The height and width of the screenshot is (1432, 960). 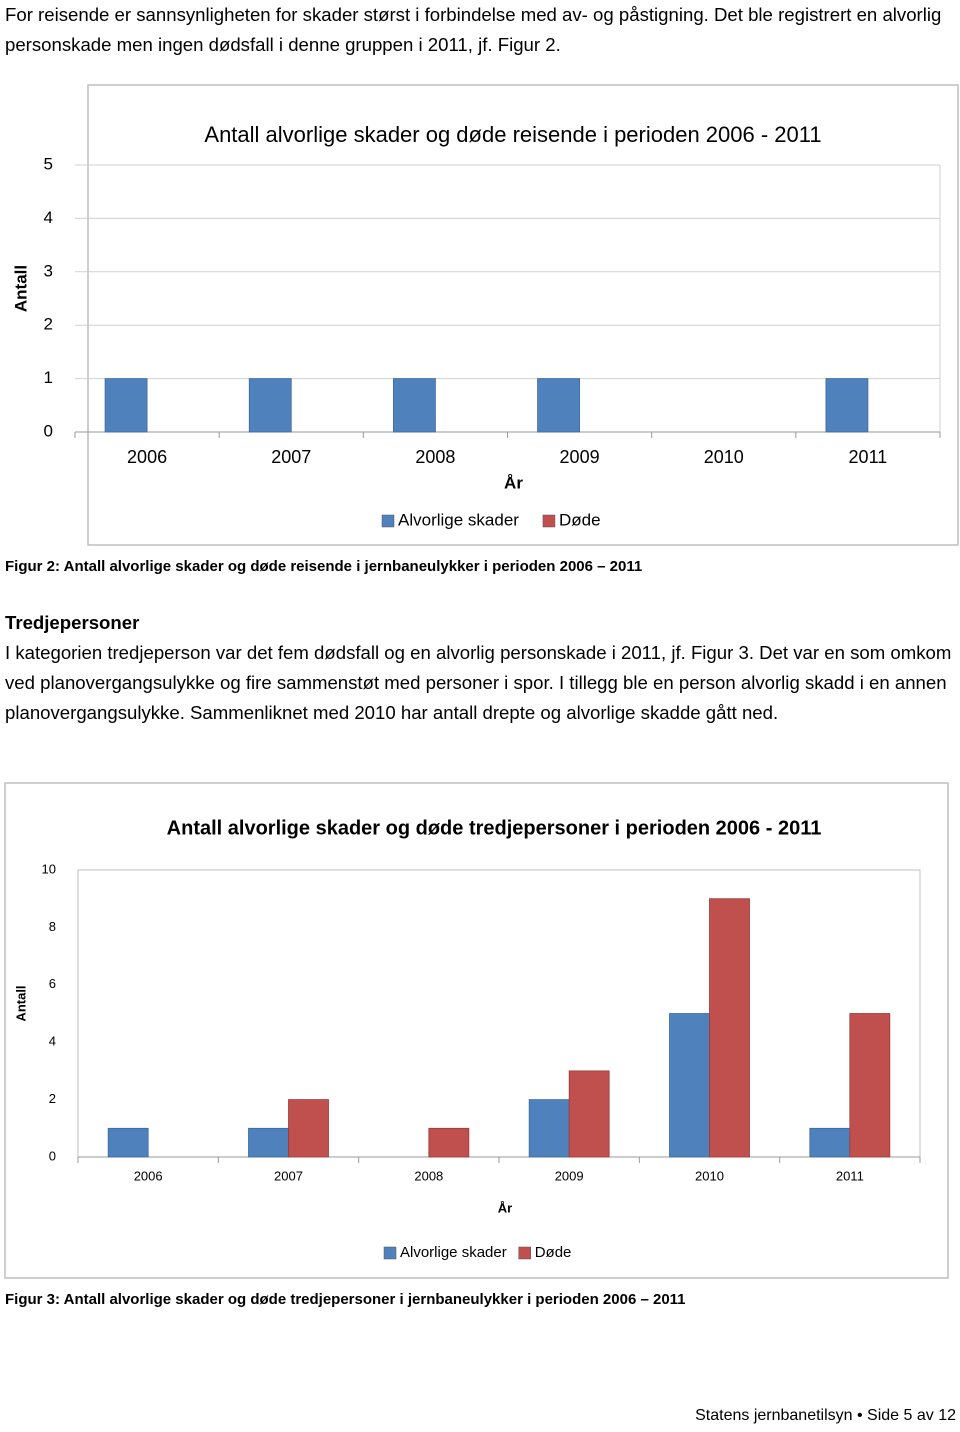 What do you see at coordinates (48, 270) in the screenshot?
I see `y-tick-label: 3` at bounding box center [48, 270].